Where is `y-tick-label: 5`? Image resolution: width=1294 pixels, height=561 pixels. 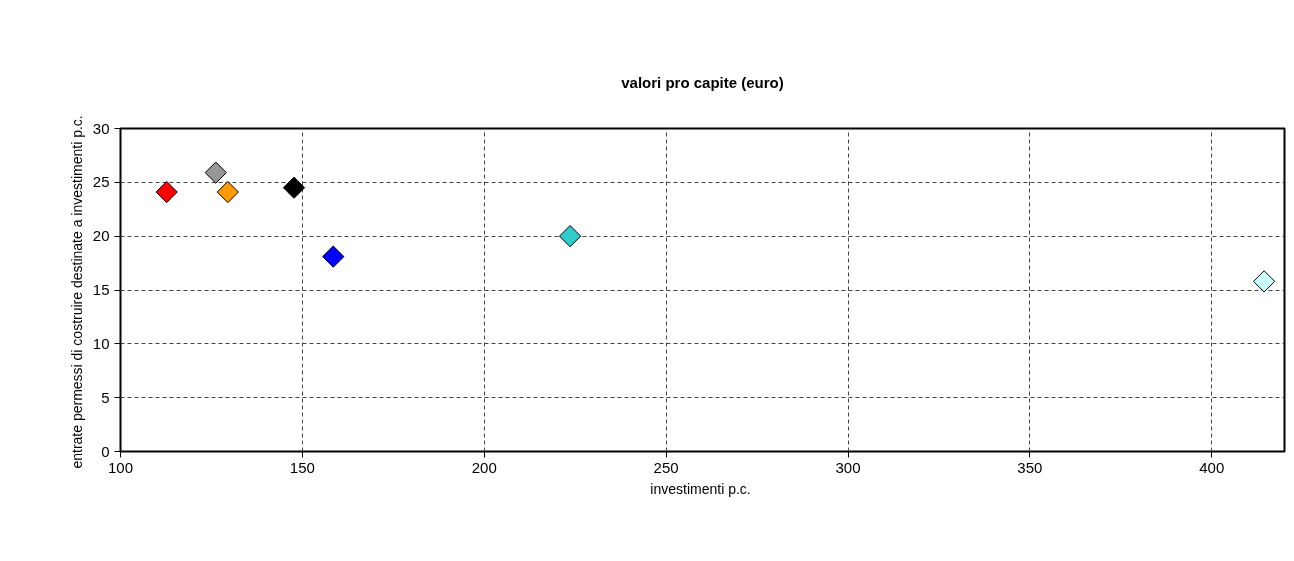
y-tick-label: 5 is located at coordinates (105, 397).